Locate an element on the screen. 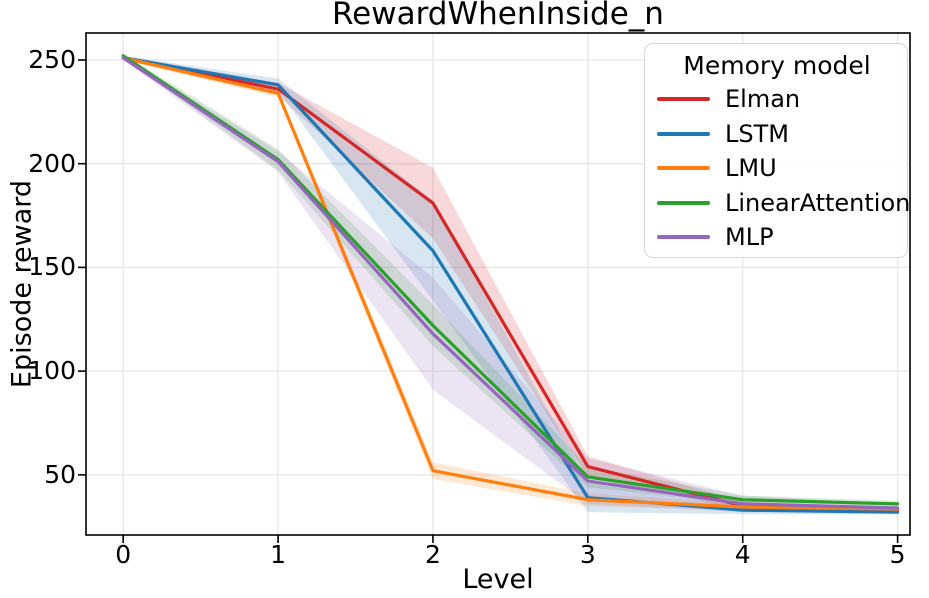  legend-item-linearattention: LinearAttention is located at coordinates (783, 203).